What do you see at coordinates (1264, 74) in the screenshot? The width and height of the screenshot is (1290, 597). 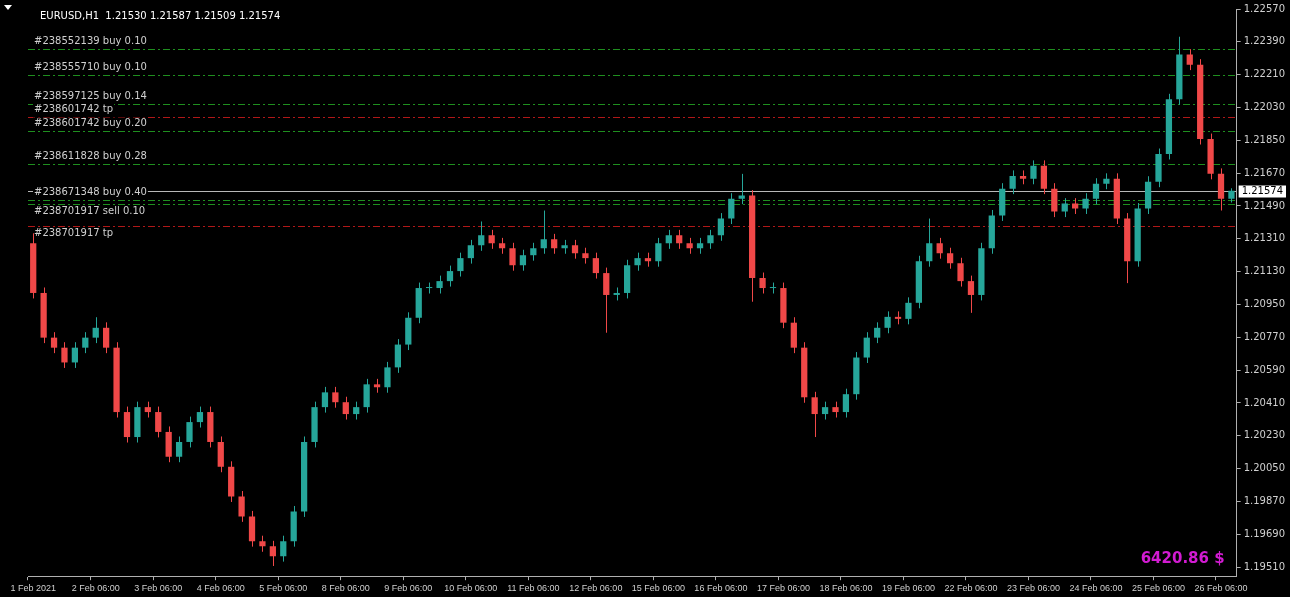 I see `y-tick-label: 1.22210` at bounding box center [1264, 74].